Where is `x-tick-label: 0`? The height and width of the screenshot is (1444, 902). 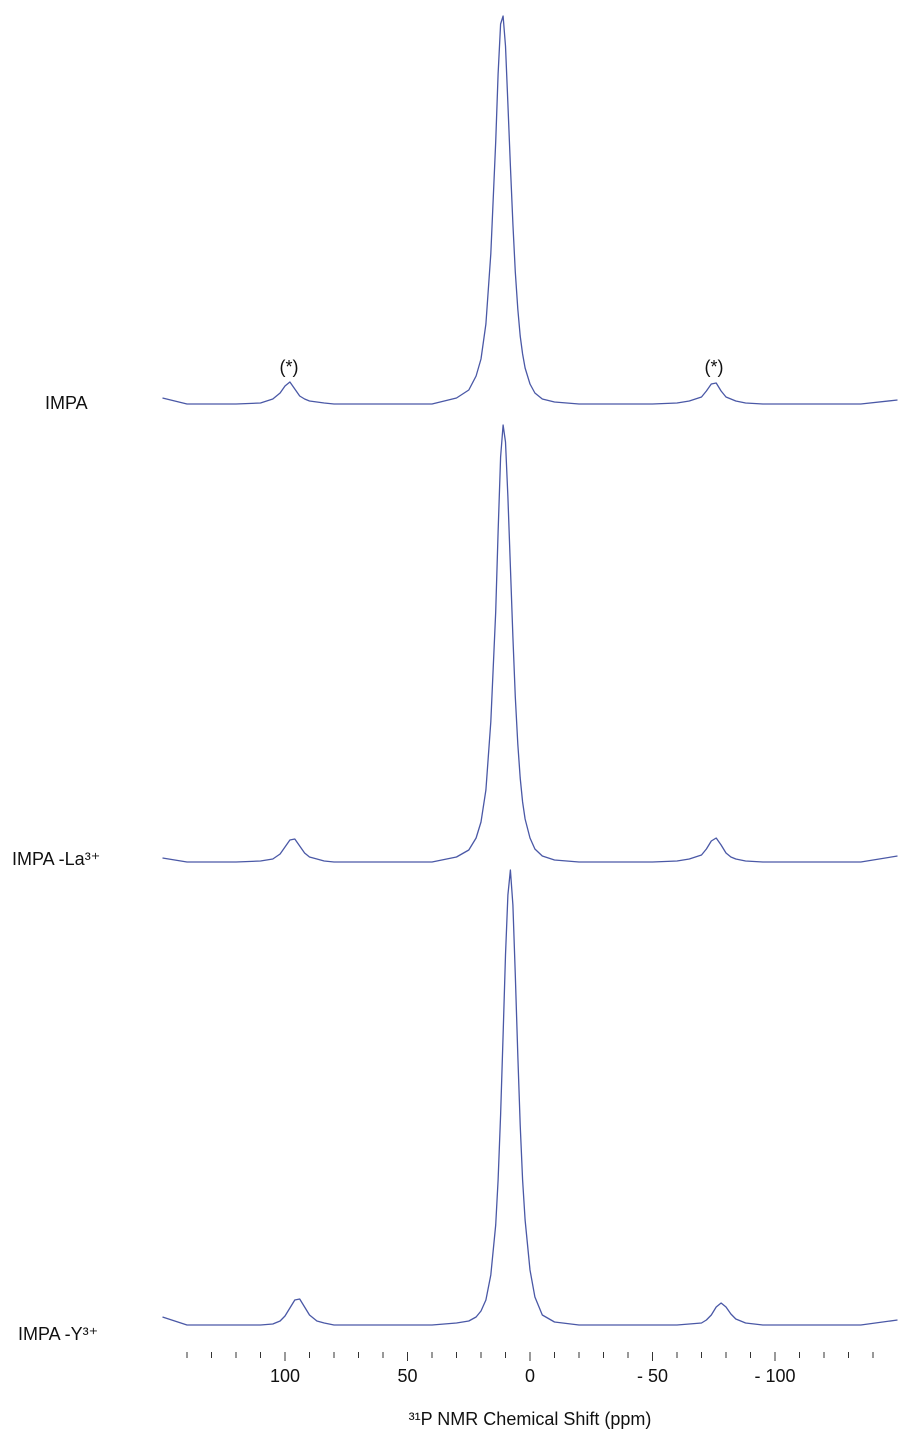
x-tick-label: 0 is located at coordinates (530, 1376).